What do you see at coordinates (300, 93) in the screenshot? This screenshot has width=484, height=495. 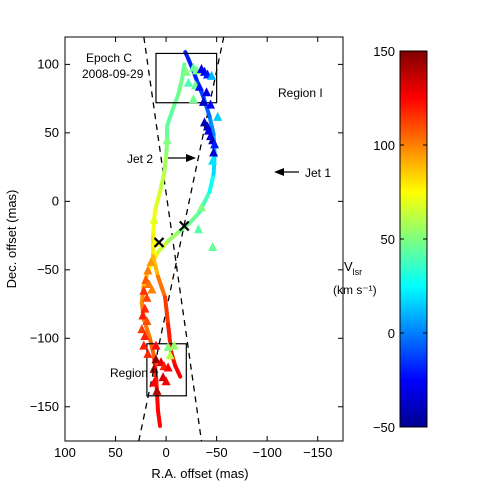 I see `region-1-label: Region I` at bounding box center [300, 93].